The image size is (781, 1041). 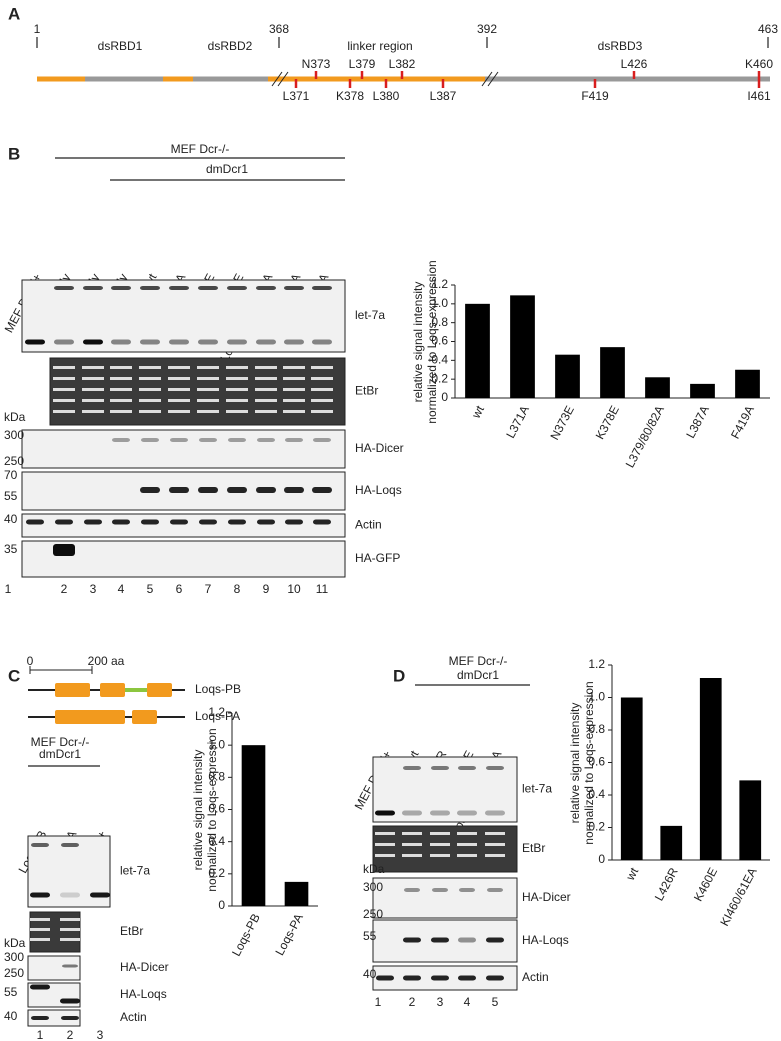 What do you see at coordinates (30, 661) in the screenshot?
I see `scale-label: 0` at bounding box center [30, 661].